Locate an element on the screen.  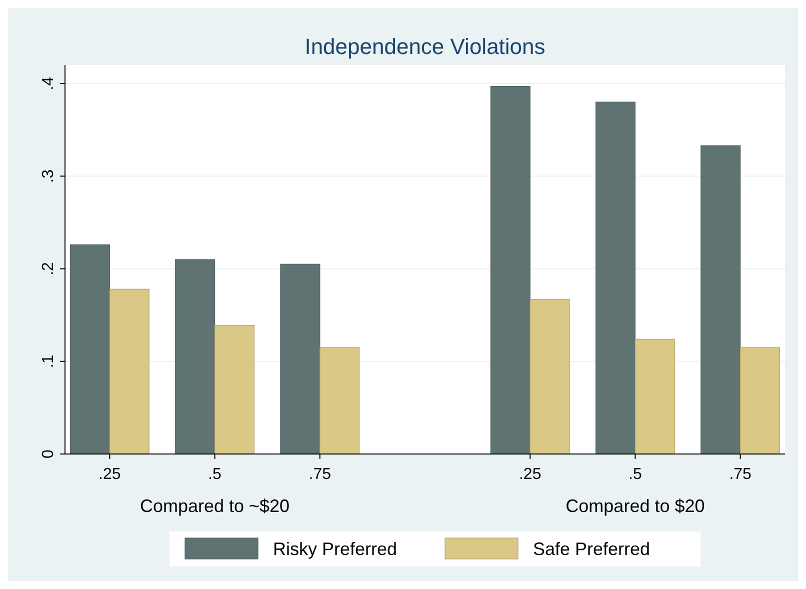
y-tick-label: .3 is located at coordinates (48, 176).